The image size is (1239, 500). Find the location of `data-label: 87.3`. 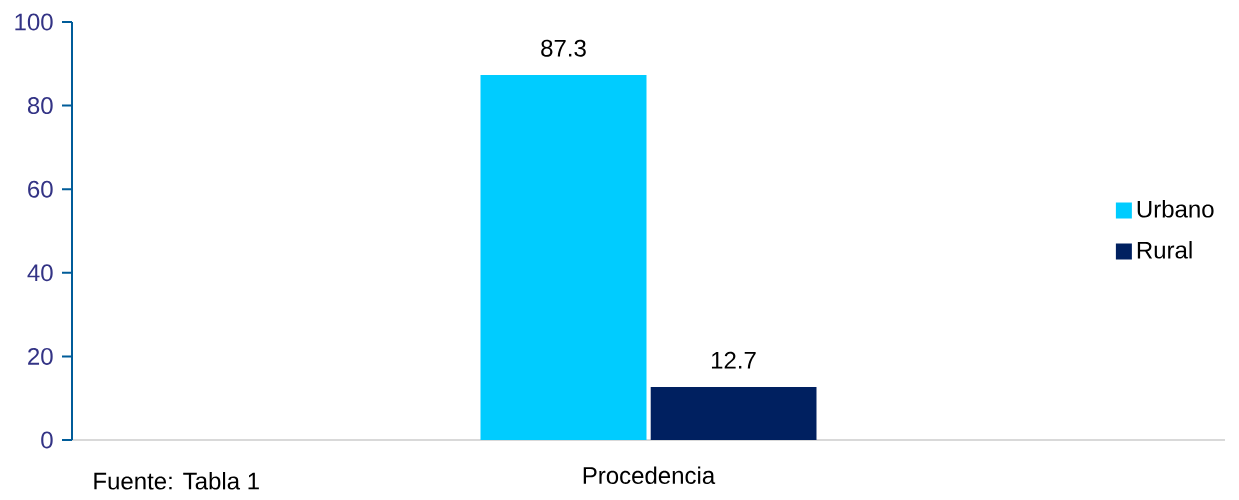

data-label: 87.3 is located at coordinates (563, 48).